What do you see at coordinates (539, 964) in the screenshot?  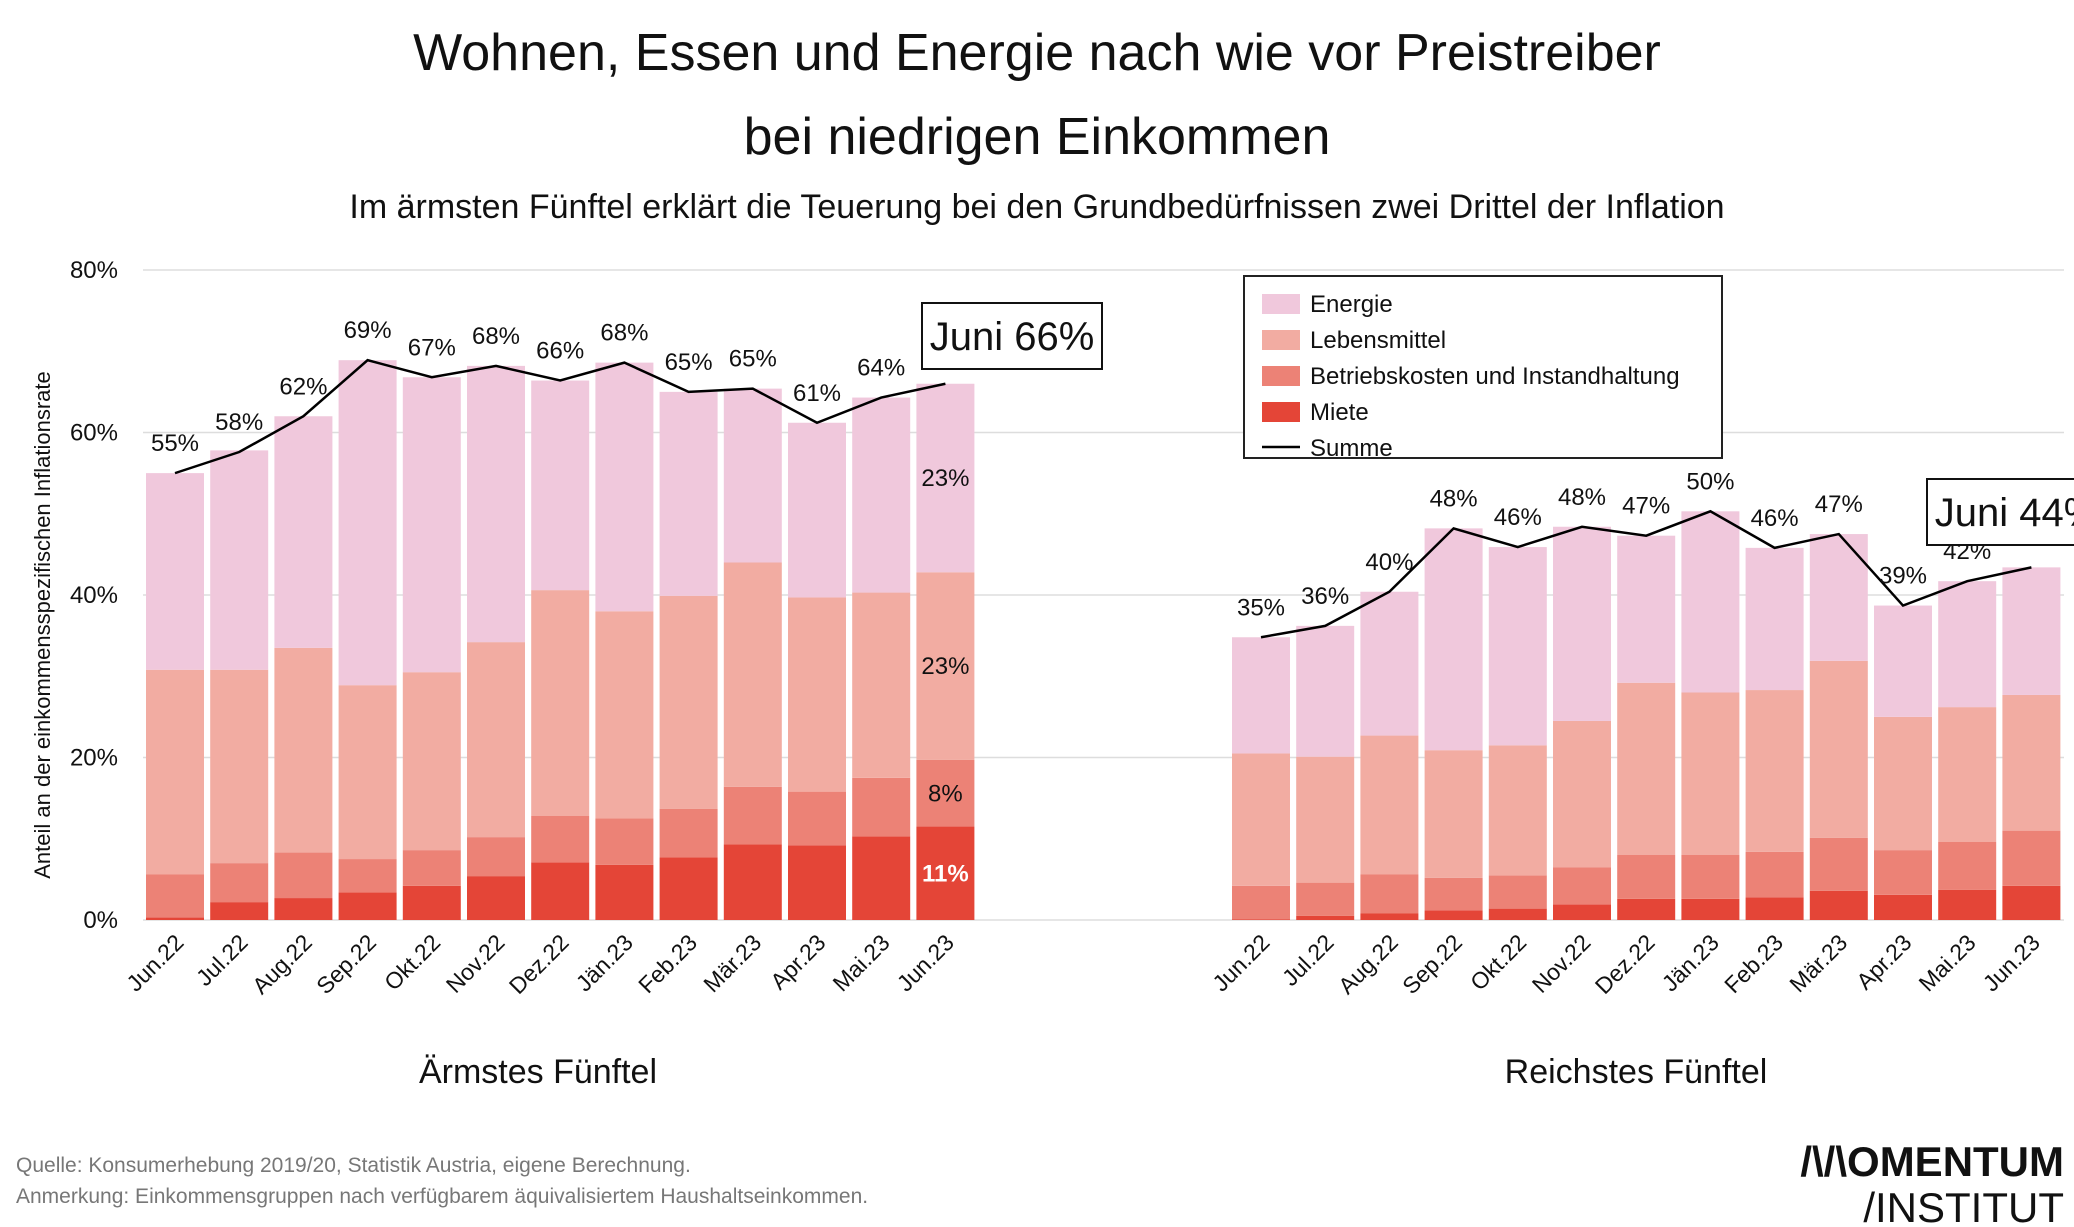 I see `x-tick-label: Dez.22` at bounding box center [539, 964].